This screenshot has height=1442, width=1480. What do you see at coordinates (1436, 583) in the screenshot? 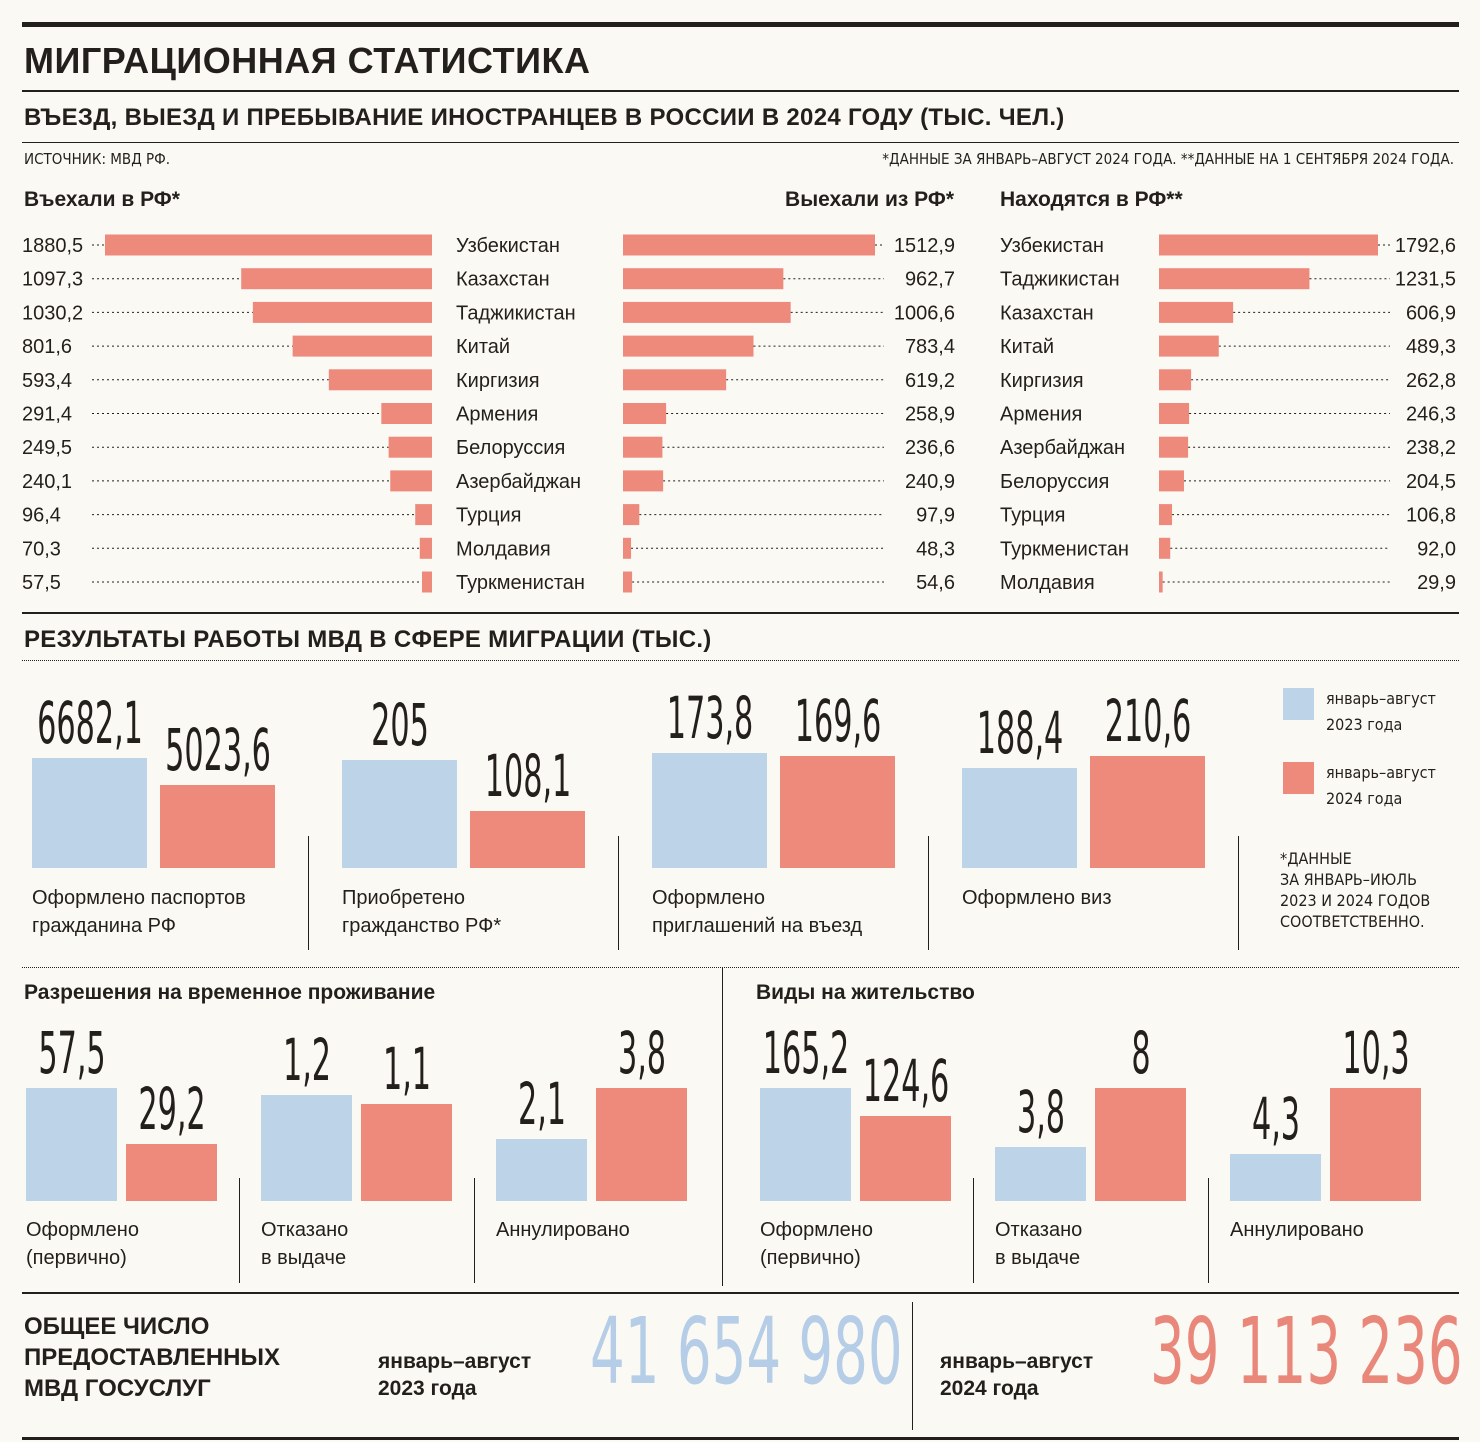
I see `value-label-staying: 29,9` at bounding box center [1436, 583].